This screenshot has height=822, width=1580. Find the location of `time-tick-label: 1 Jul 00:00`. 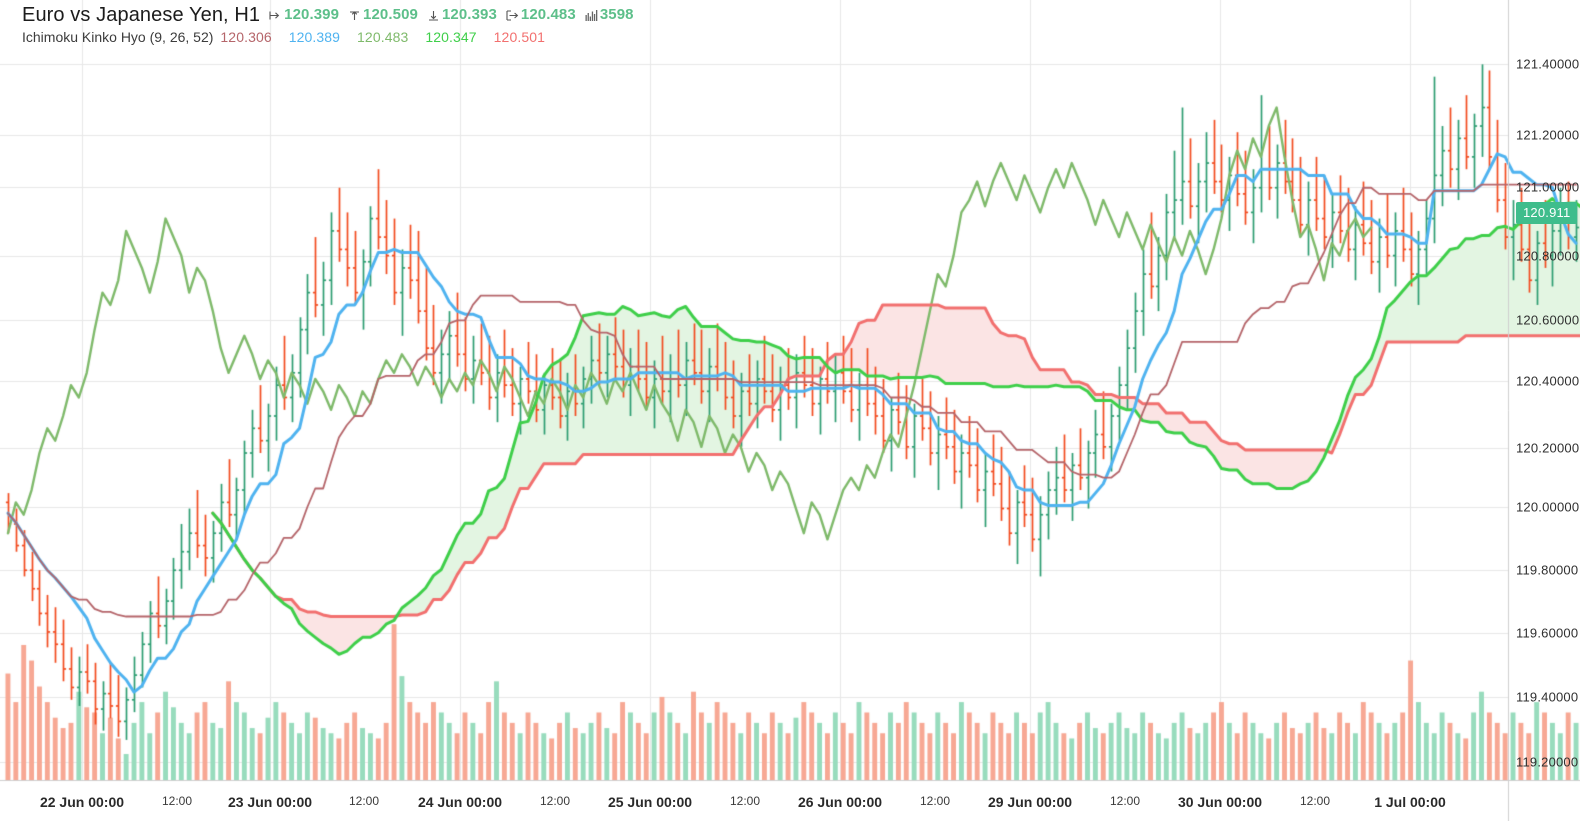

time-tick-label: 1 Jul 00:00 is located at coordinates (1410, 802).